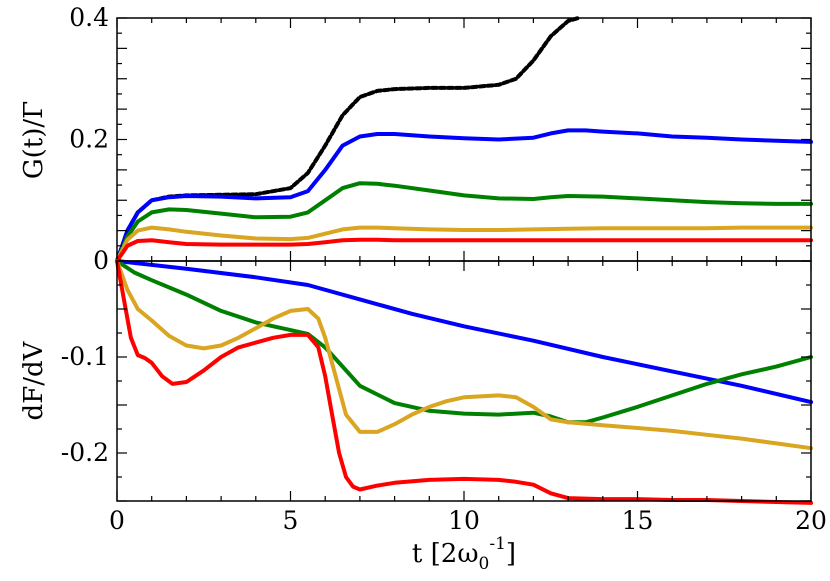 Image resolution: width=830 pixels, height=581 pixels. I want to click on top-ytick-label: 0.4, so click(89, 17).